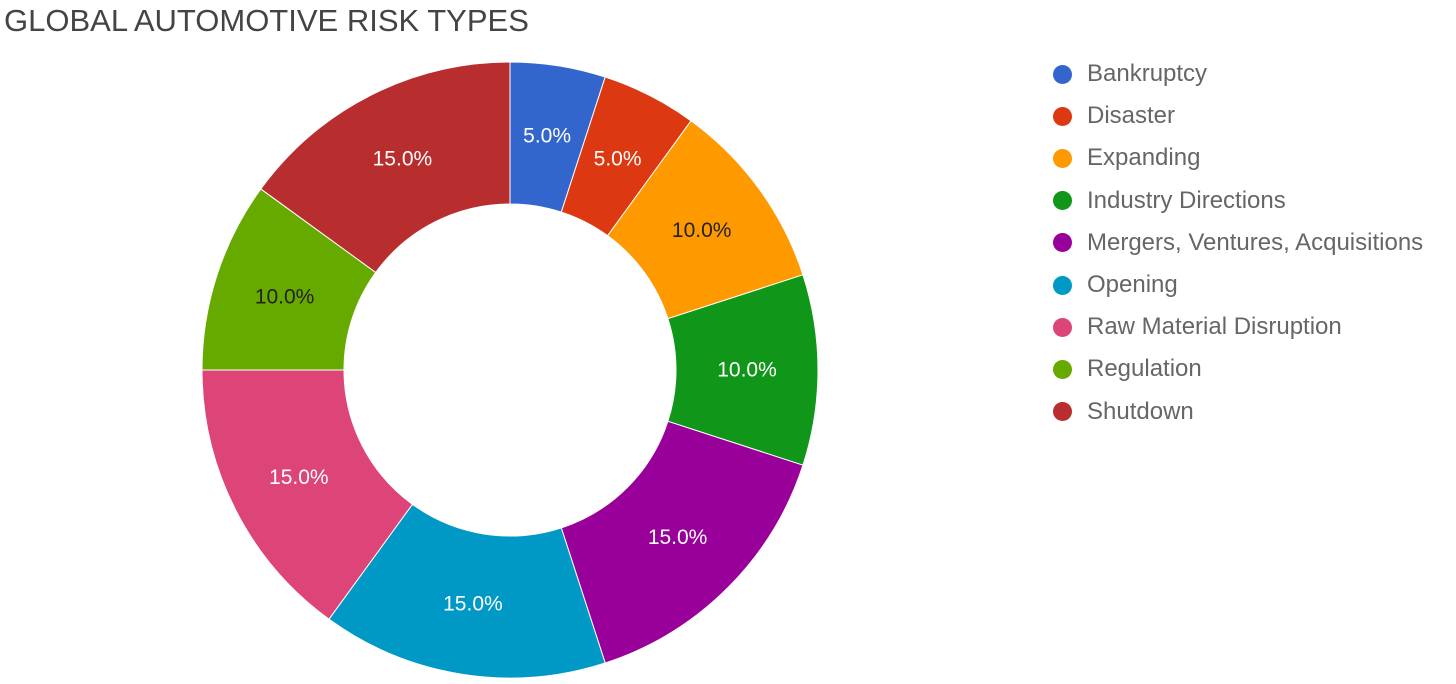 This screenshot has width=1456, height=684. I want to click on legend-item: Raw Material Disruption, so click(1238, 327).